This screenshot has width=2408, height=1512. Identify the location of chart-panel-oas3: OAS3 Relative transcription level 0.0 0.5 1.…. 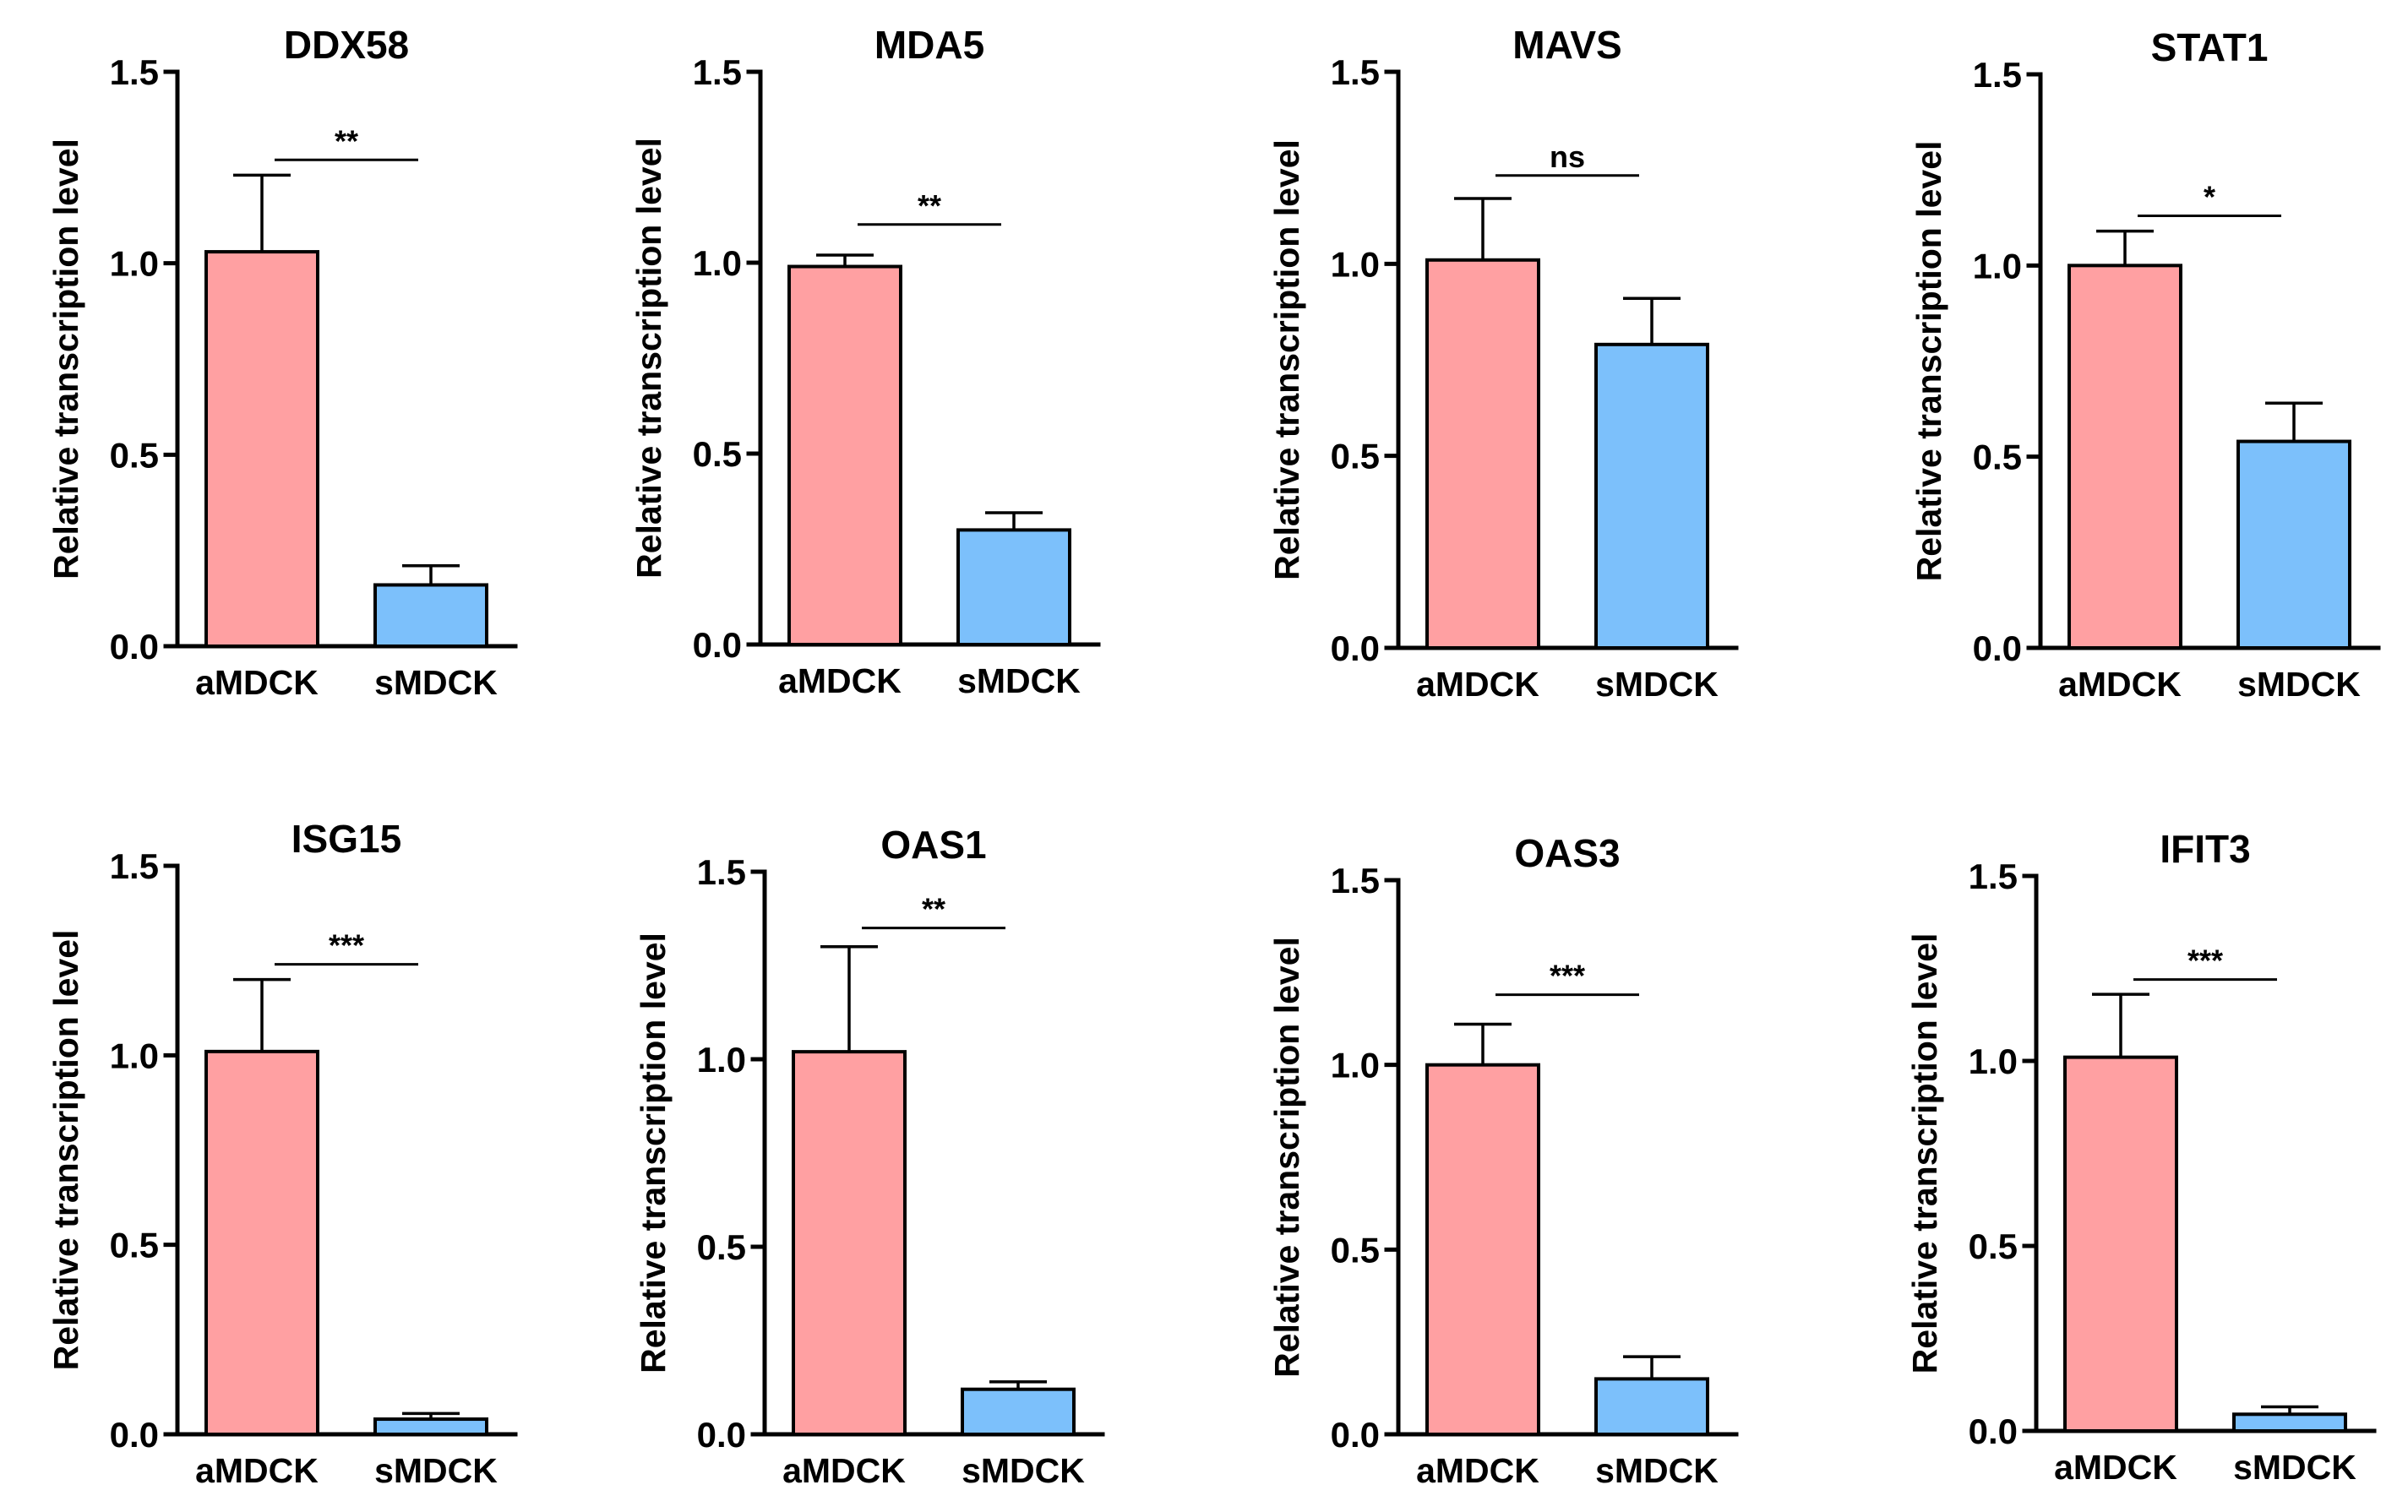
(1503, 1160).